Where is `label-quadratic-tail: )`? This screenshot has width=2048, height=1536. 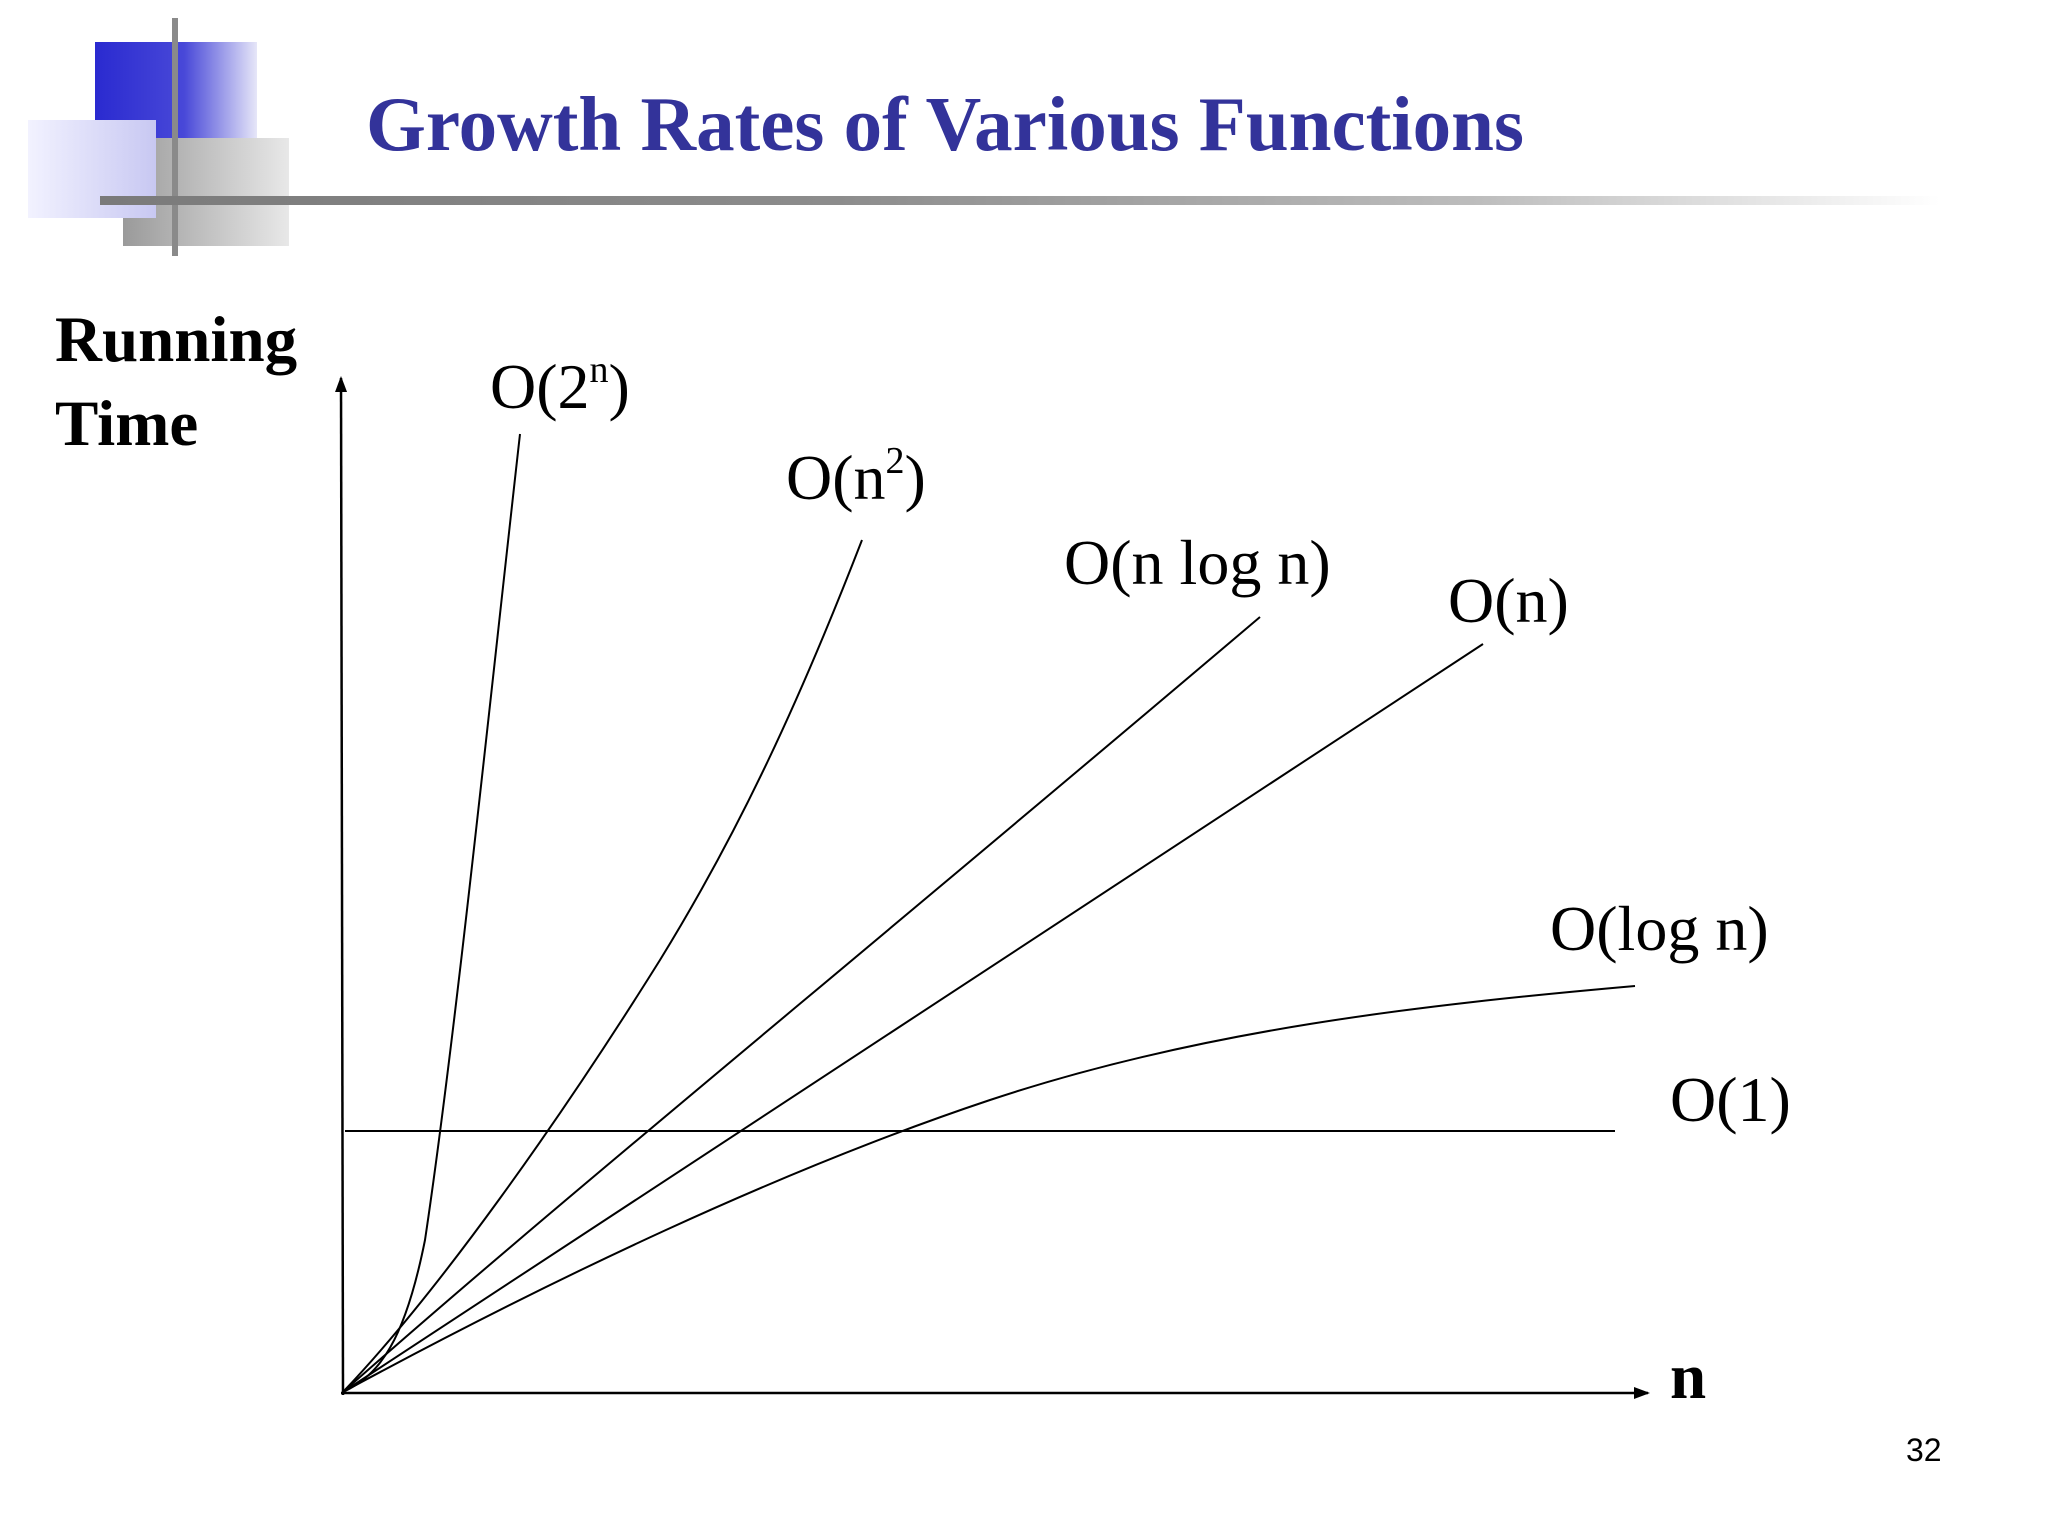 label-quadratic-tail: ) is located at coordinates (915, 477).